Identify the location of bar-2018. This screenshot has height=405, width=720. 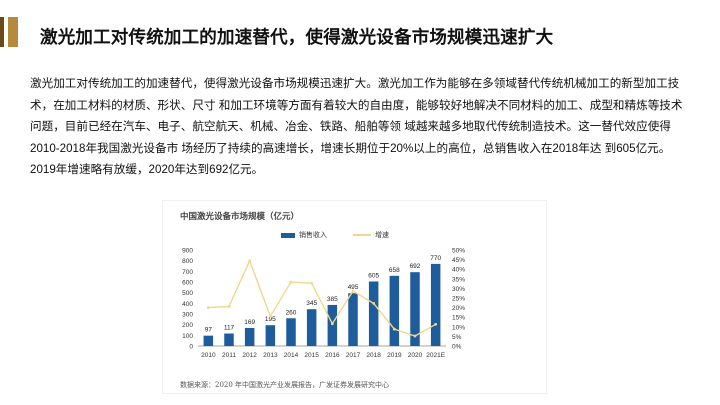
(373, 313).